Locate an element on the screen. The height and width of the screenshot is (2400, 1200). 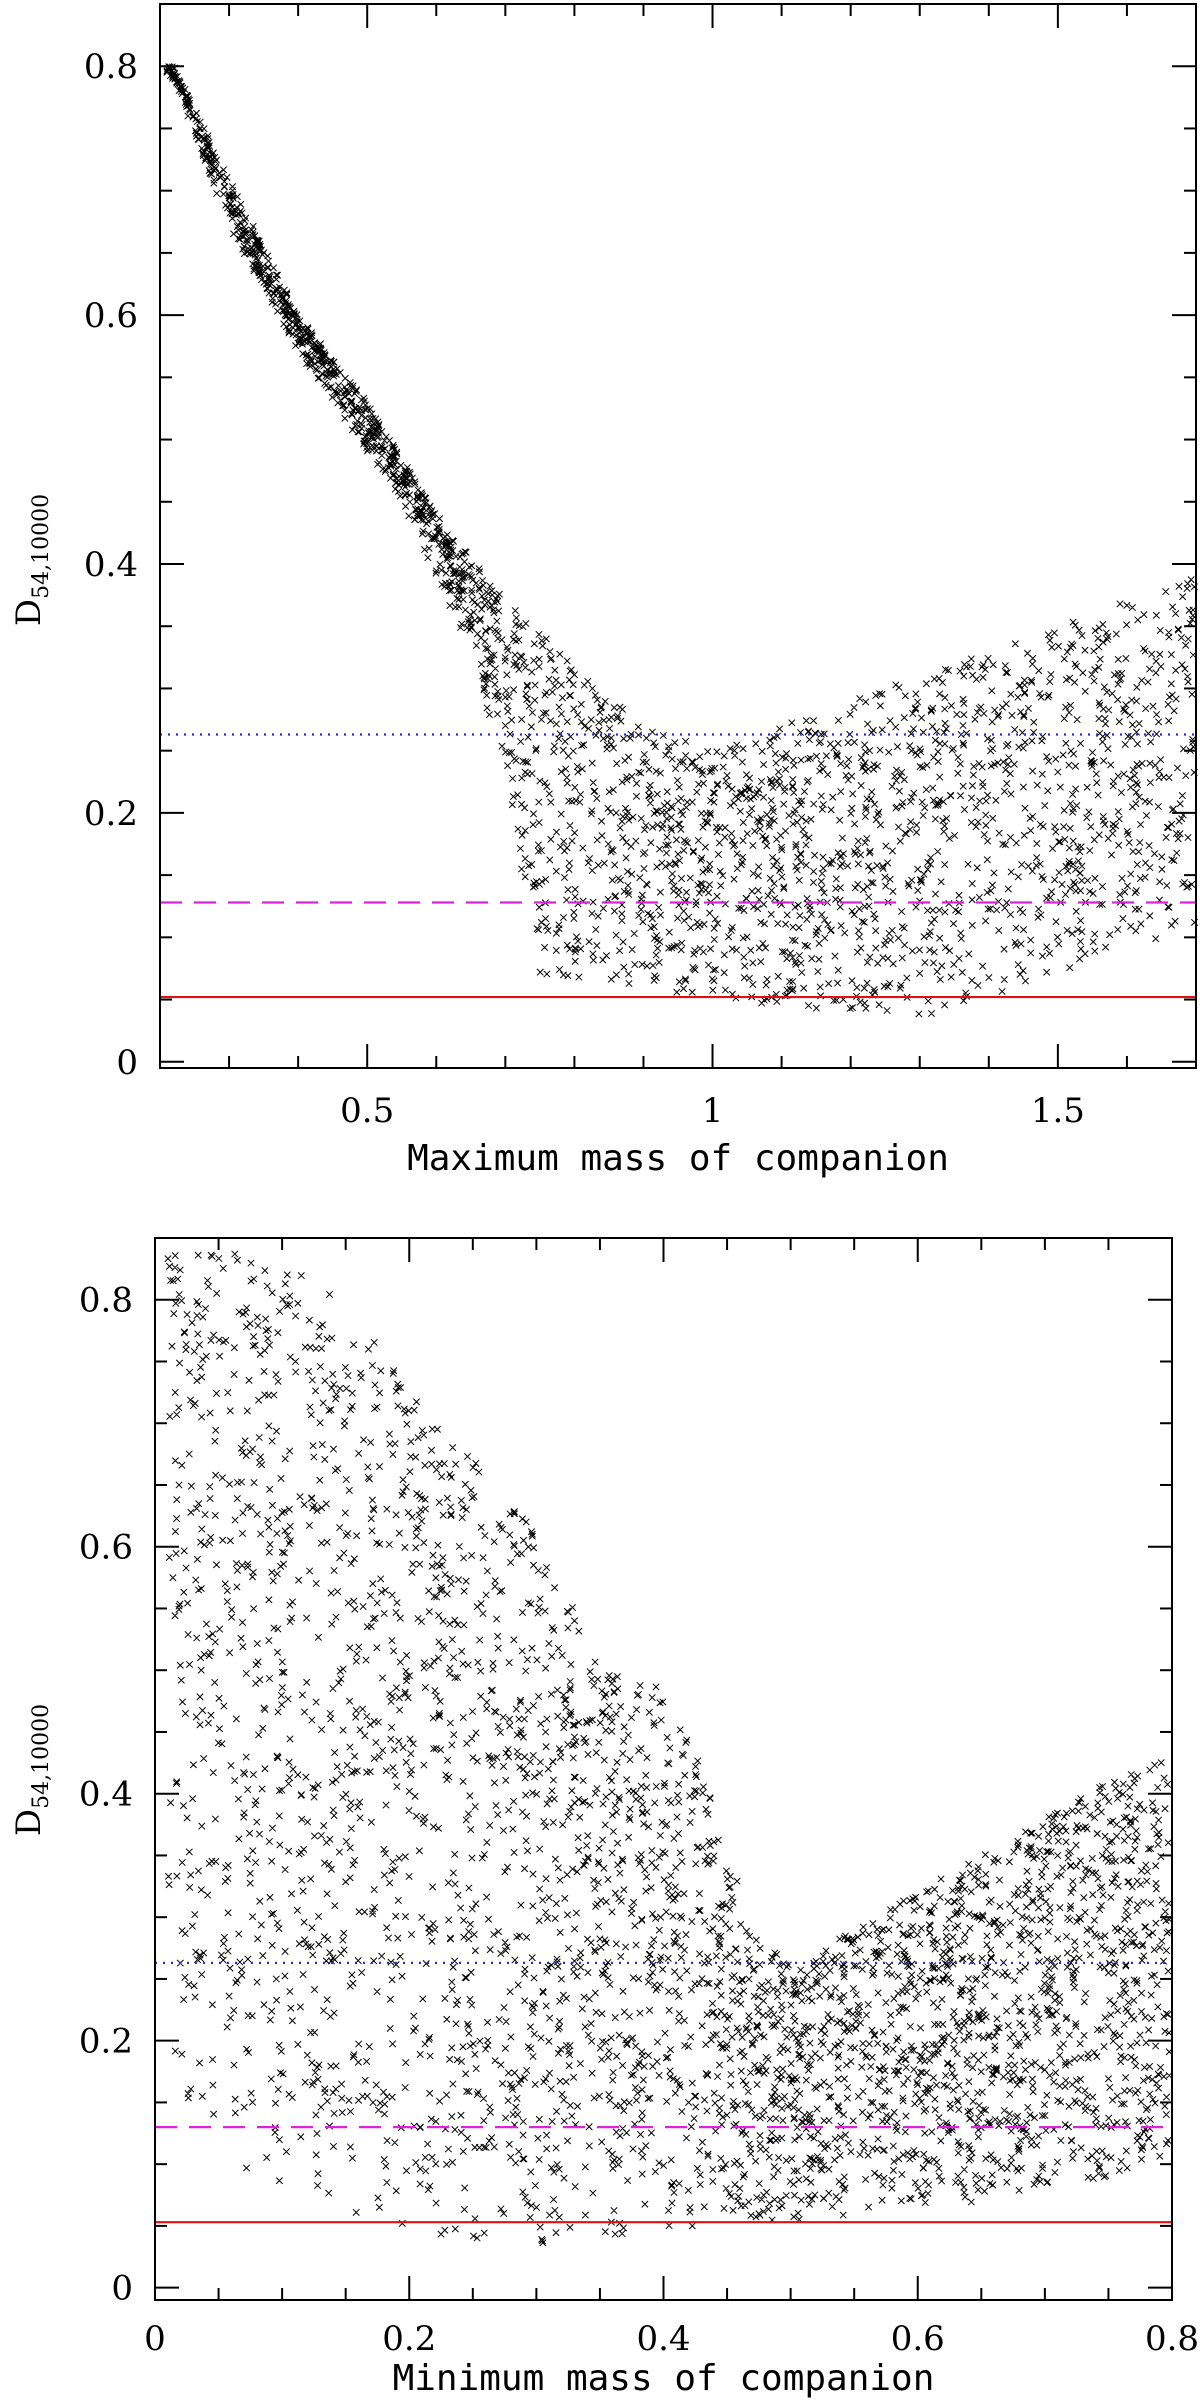
x-tick-label: 0.8 is located at coordinates (1172, 2339).